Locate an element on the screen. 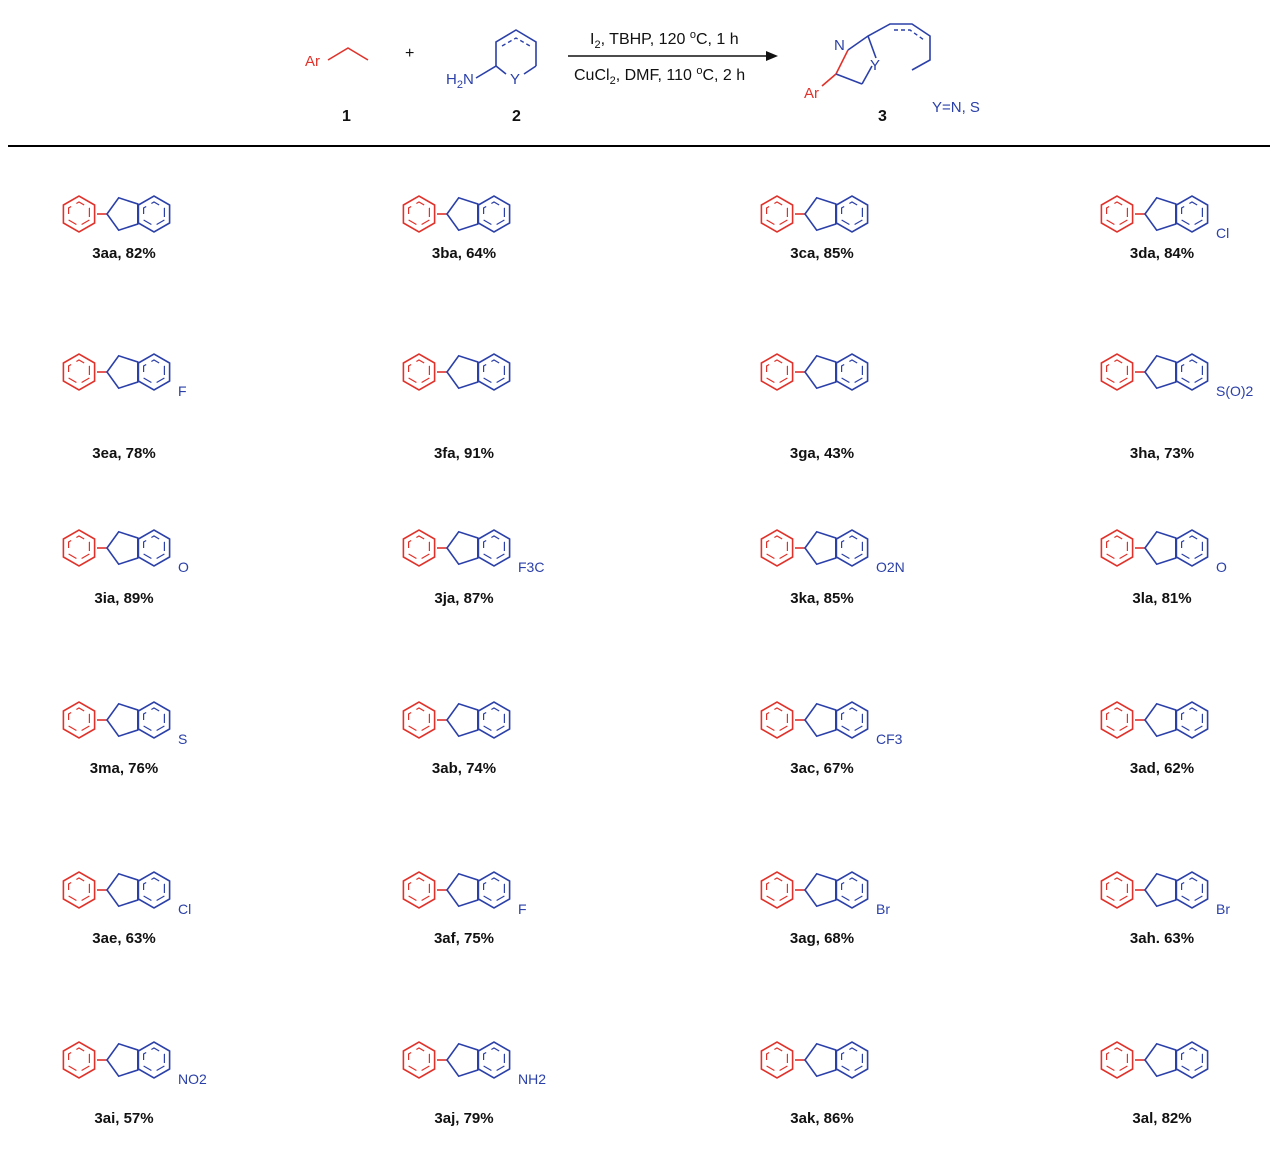 This screenshot has width=1276, height=1157. compound-label: 3ae, 63% is located at coordinates (123, 938).